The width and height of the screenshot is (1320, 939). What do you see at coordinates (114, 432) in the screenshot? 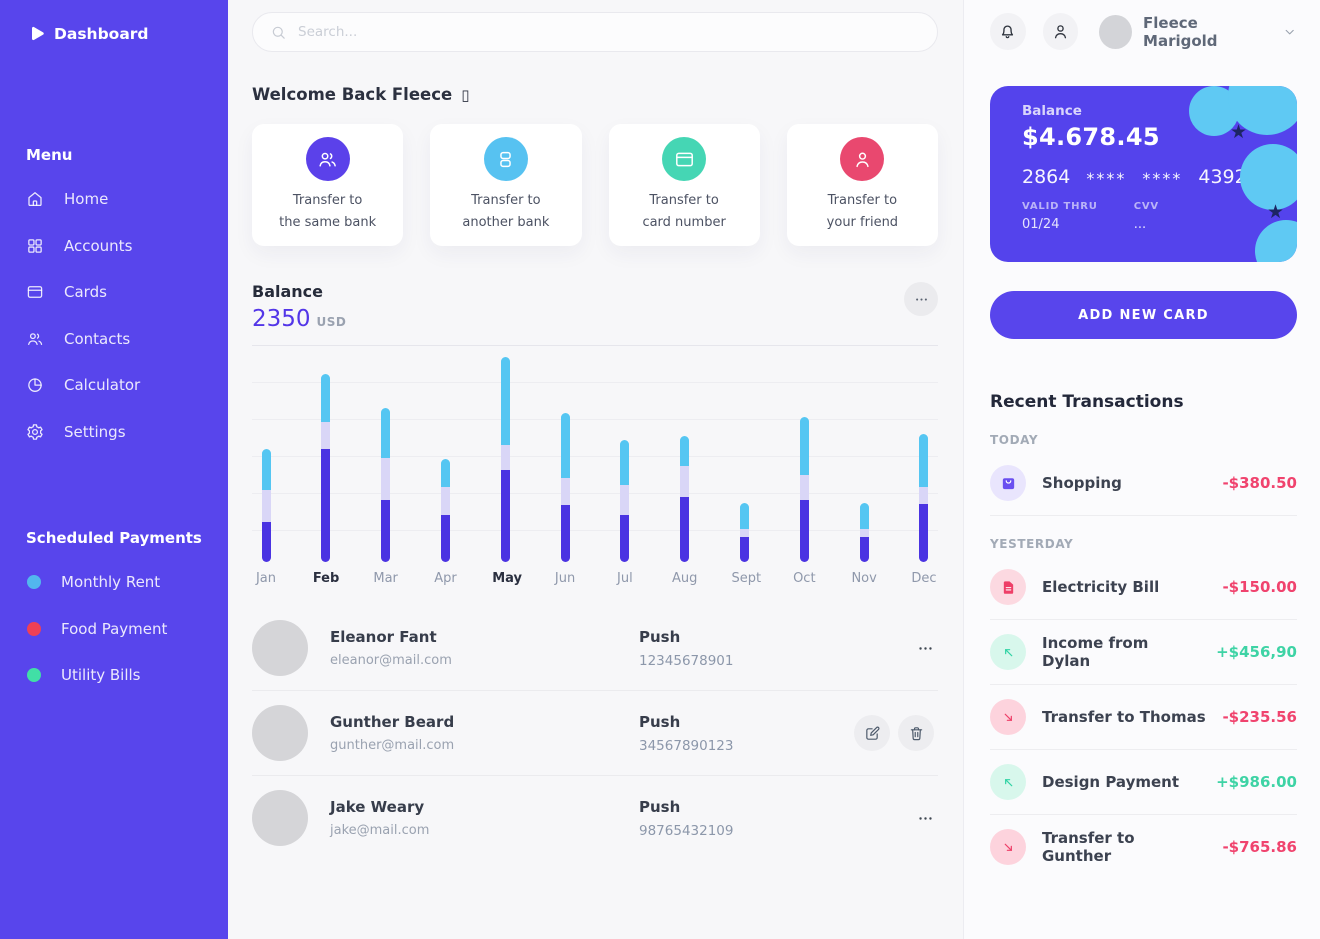
I see `sidebar-item-settings: Settings` at bounding box center [114, 432].